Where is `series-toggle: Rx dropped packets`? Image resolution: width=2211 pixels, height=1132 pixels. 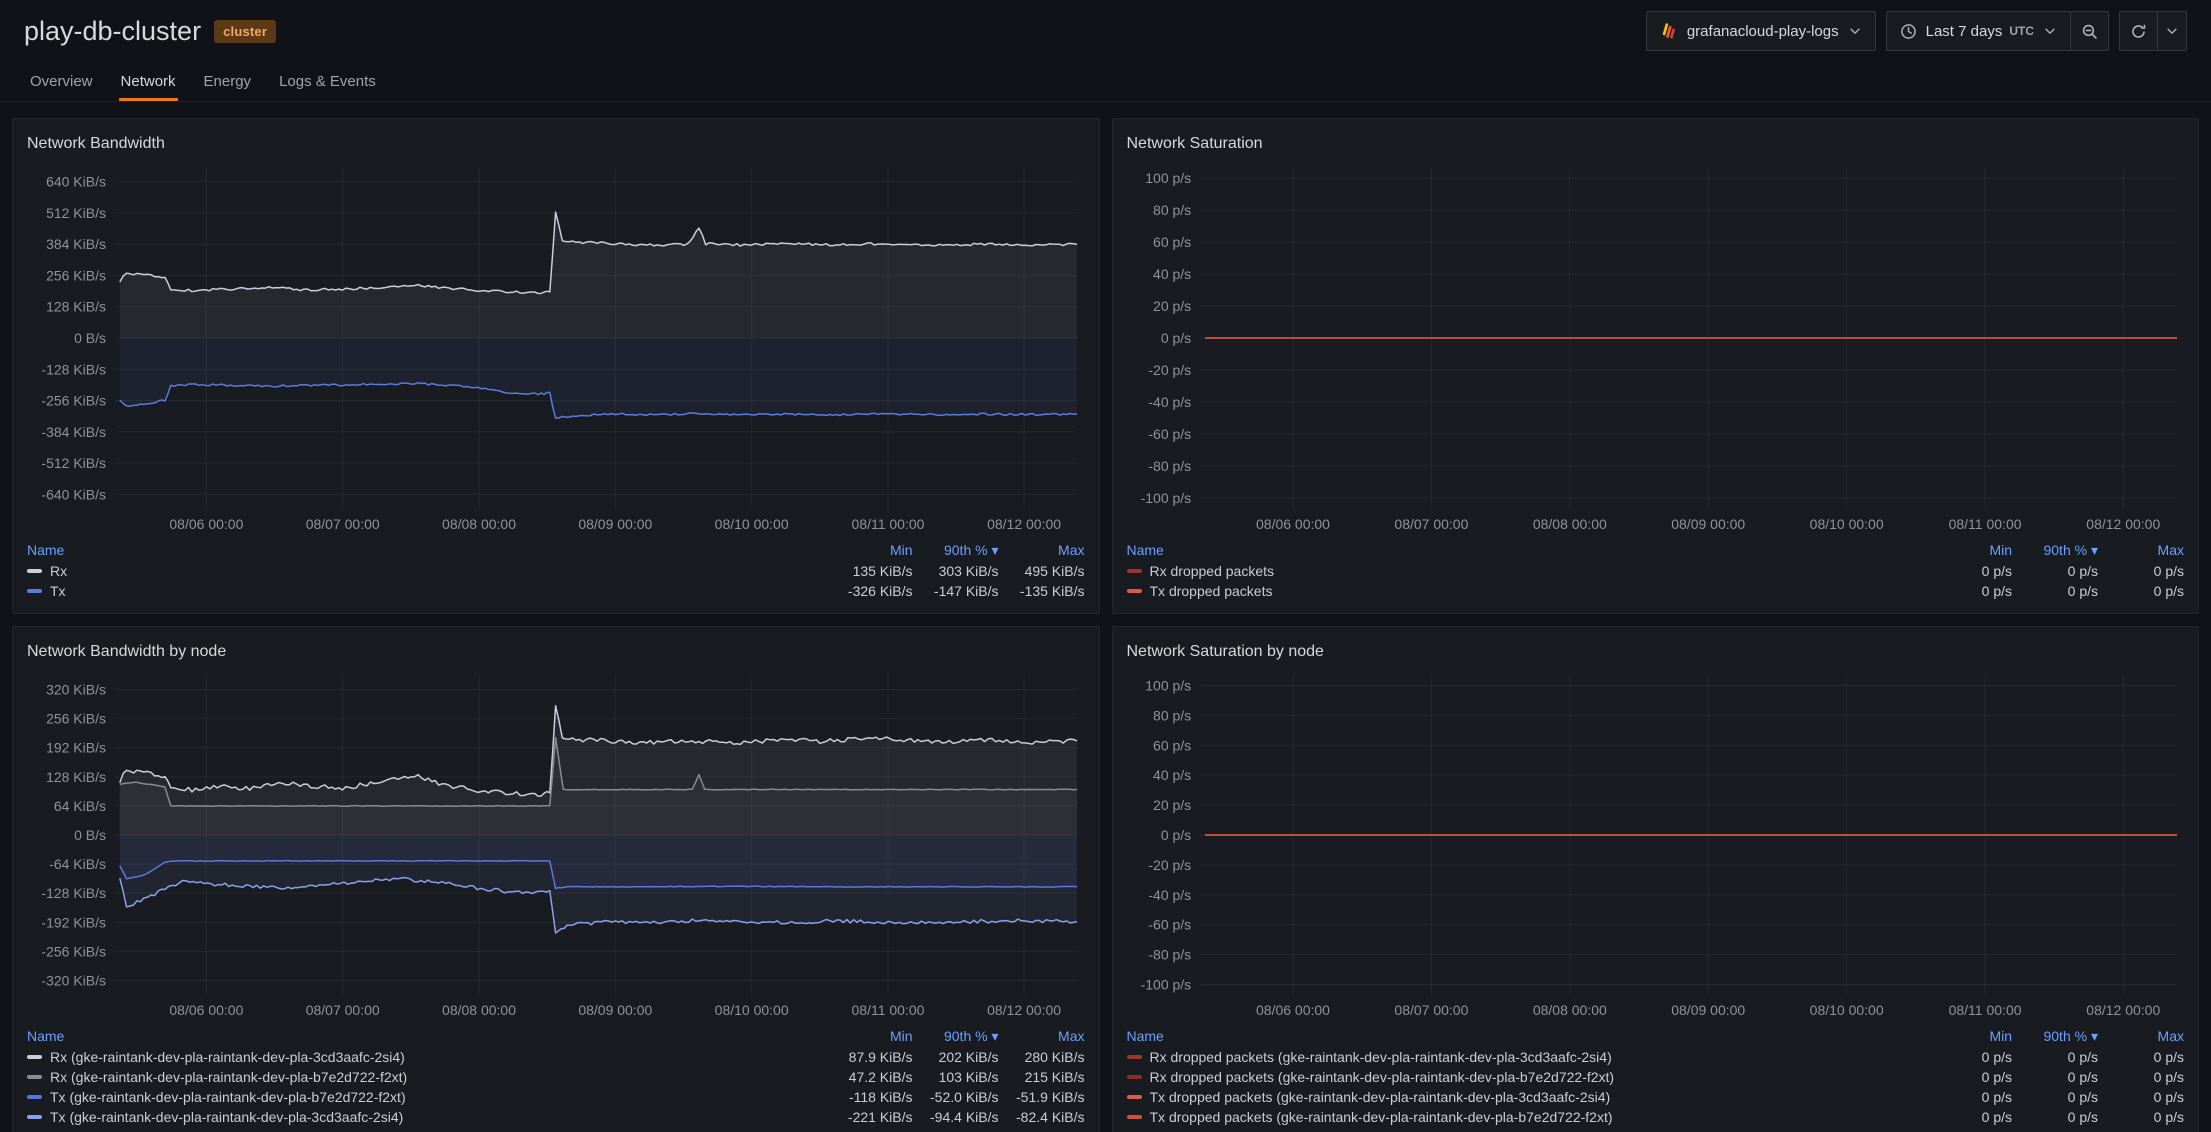 series-toggle: Rx dropped packets is located at coordinates (1526, 571).